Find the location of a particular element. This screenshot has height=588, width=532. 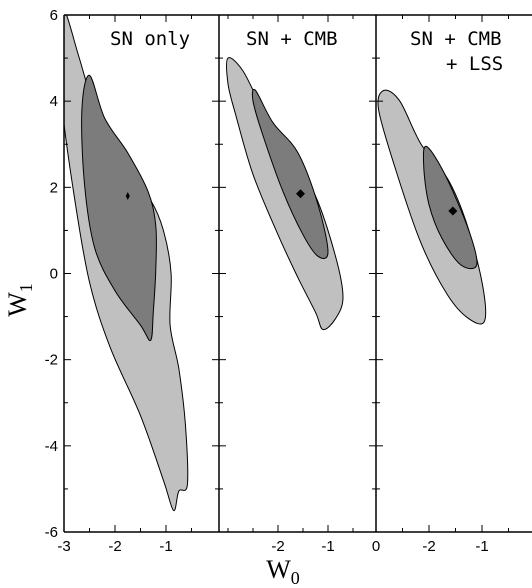

panel-3-label: SN + CMB + LSS is located at coordinates (456, 51).